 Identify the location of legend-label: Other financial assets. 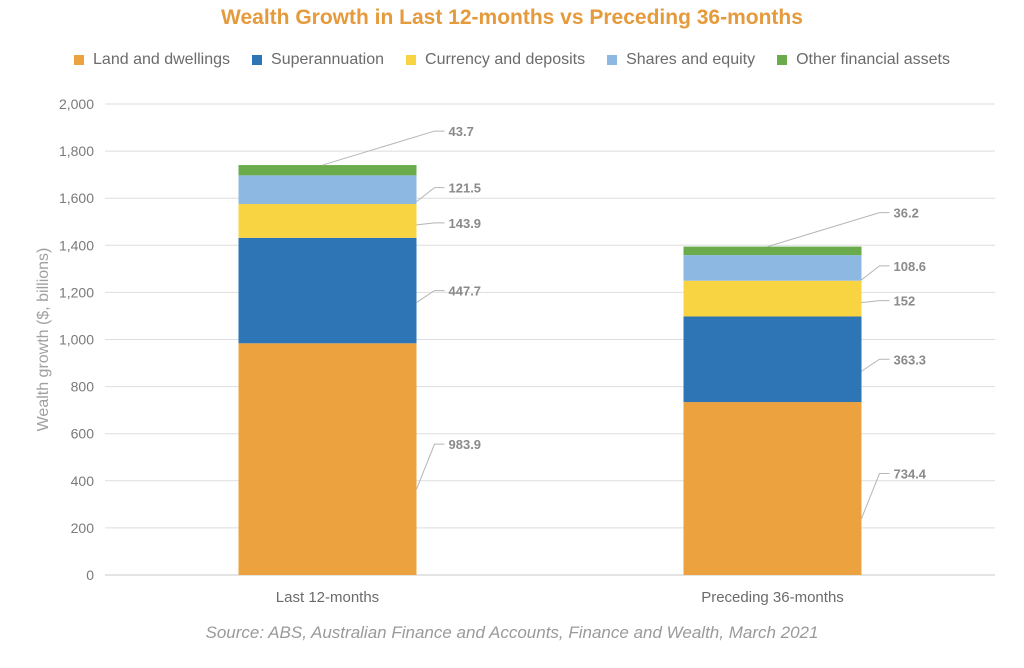
(873, 59).